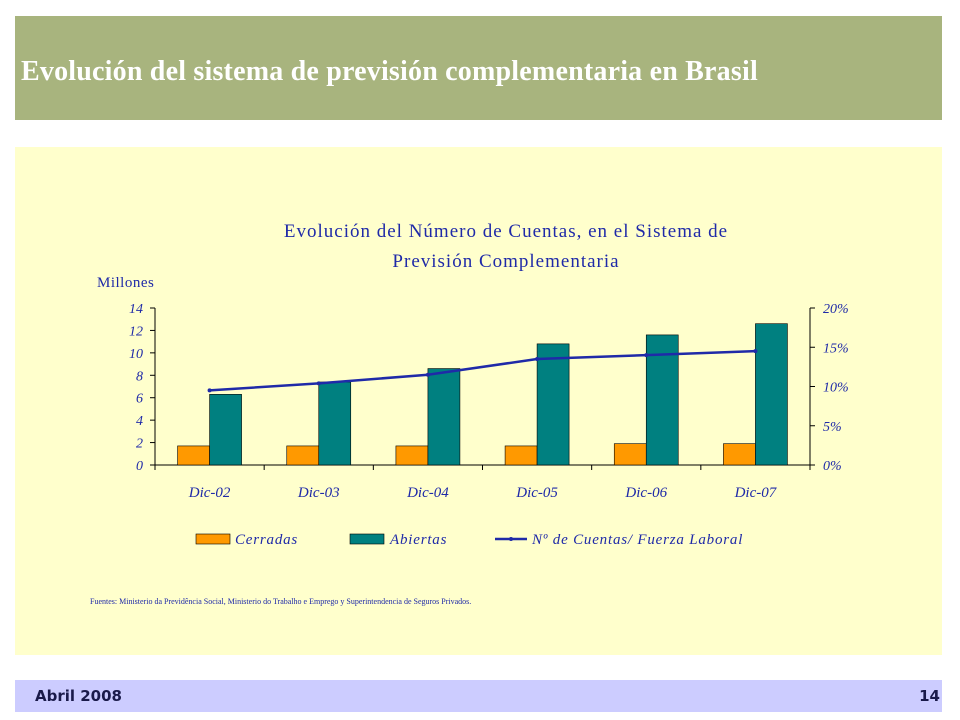 The height and width of the screenshot is (720, 960). Describe the element at coordinates (478, 696) in the screenshot. I see `slide-footer: Abril 2008 14` at that location.